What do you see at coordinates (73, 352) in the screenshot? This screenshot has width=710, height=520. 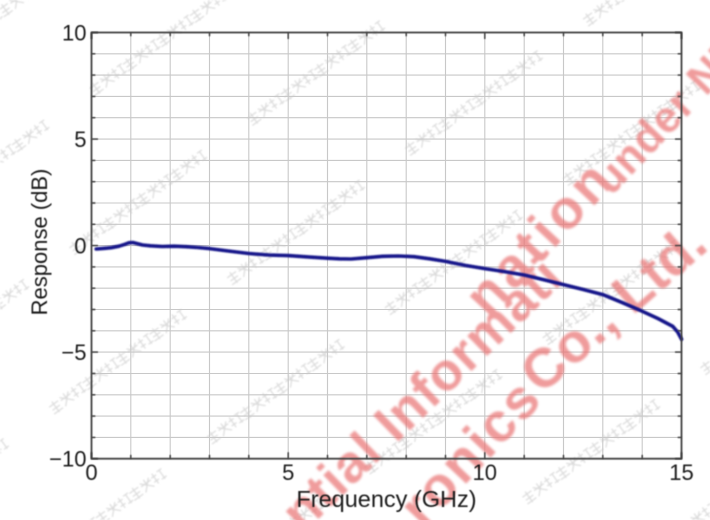 I see `svg-text: −5` at bounding box center [73, 352].